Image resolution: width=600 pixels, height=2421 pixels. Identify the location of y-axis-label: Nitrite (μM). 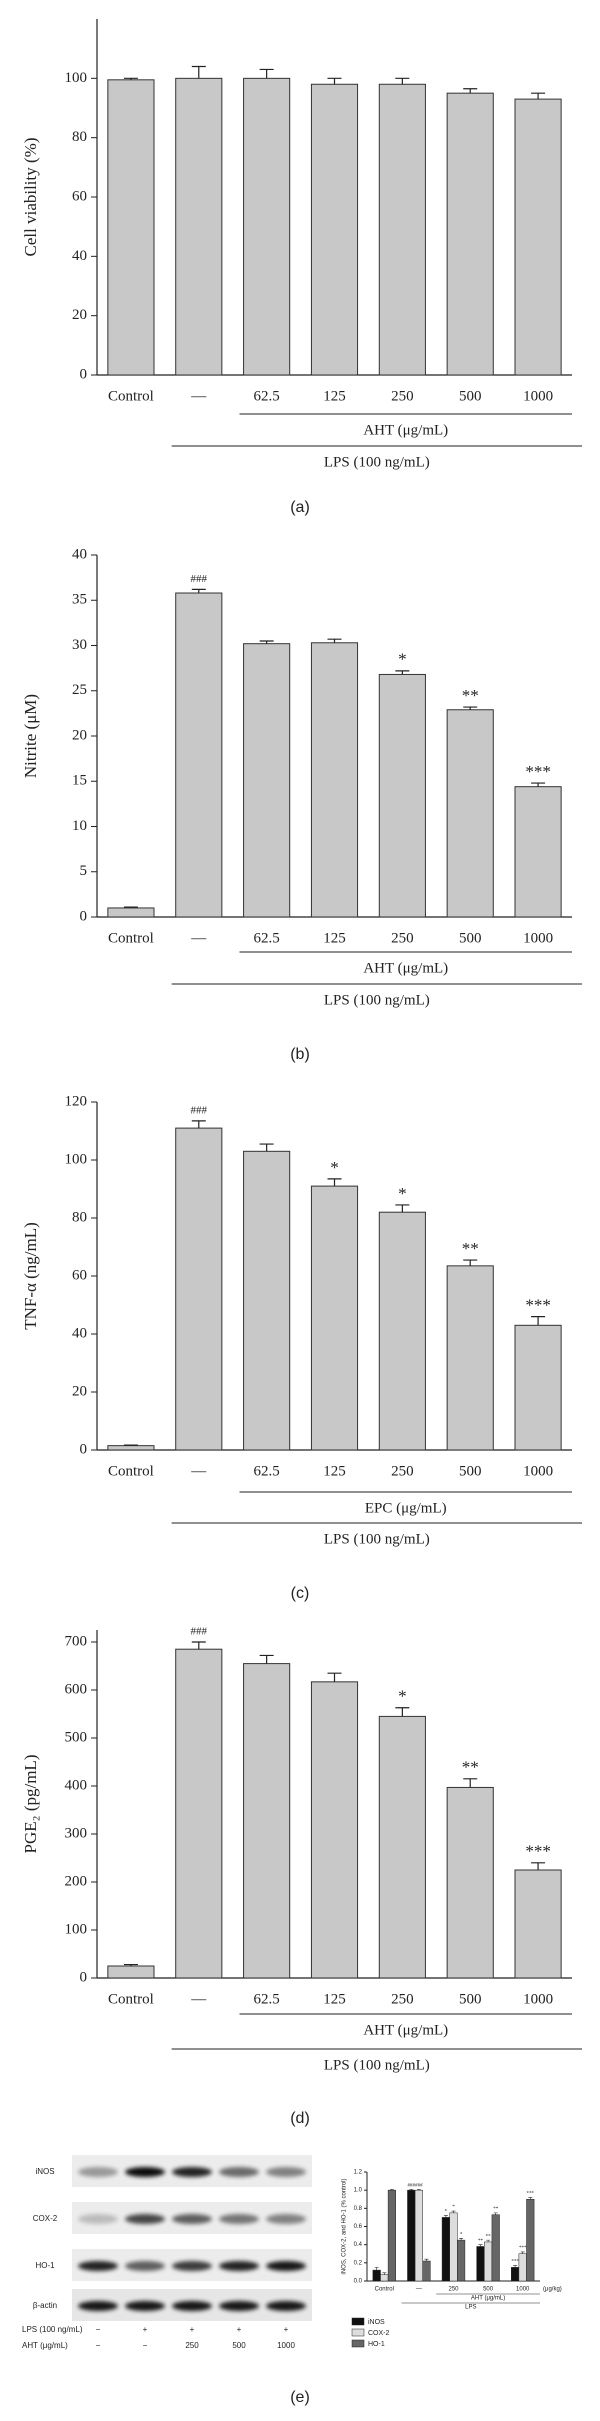
(30, 736).